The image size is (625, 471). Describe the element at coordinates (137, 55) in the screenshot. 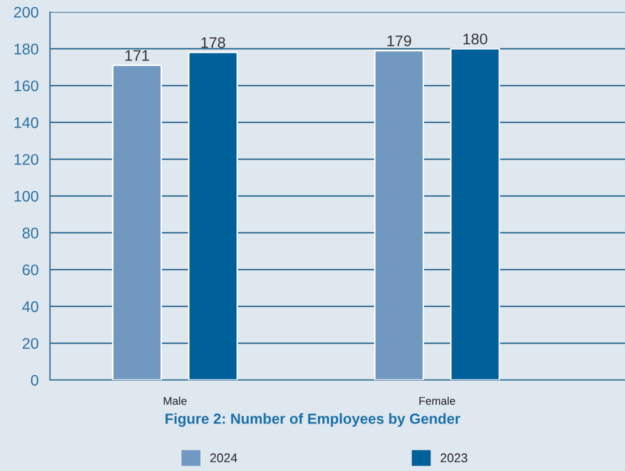

I see `data-label: 171` at that location.